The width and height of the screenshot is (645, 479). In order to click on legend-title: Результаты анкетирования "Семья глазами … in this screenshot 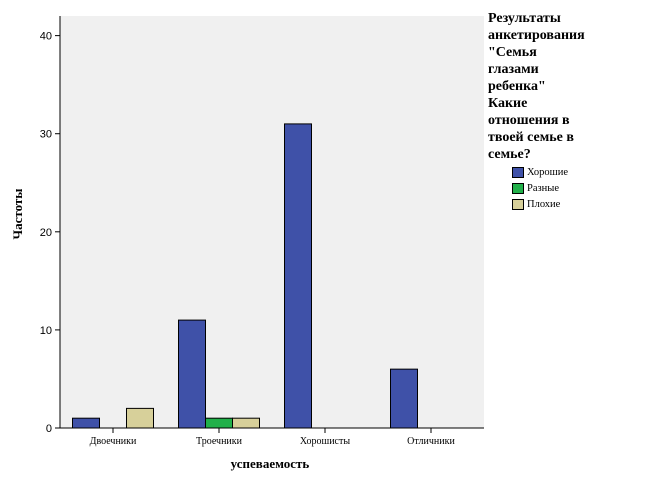, I will do `click(536, 86)`.